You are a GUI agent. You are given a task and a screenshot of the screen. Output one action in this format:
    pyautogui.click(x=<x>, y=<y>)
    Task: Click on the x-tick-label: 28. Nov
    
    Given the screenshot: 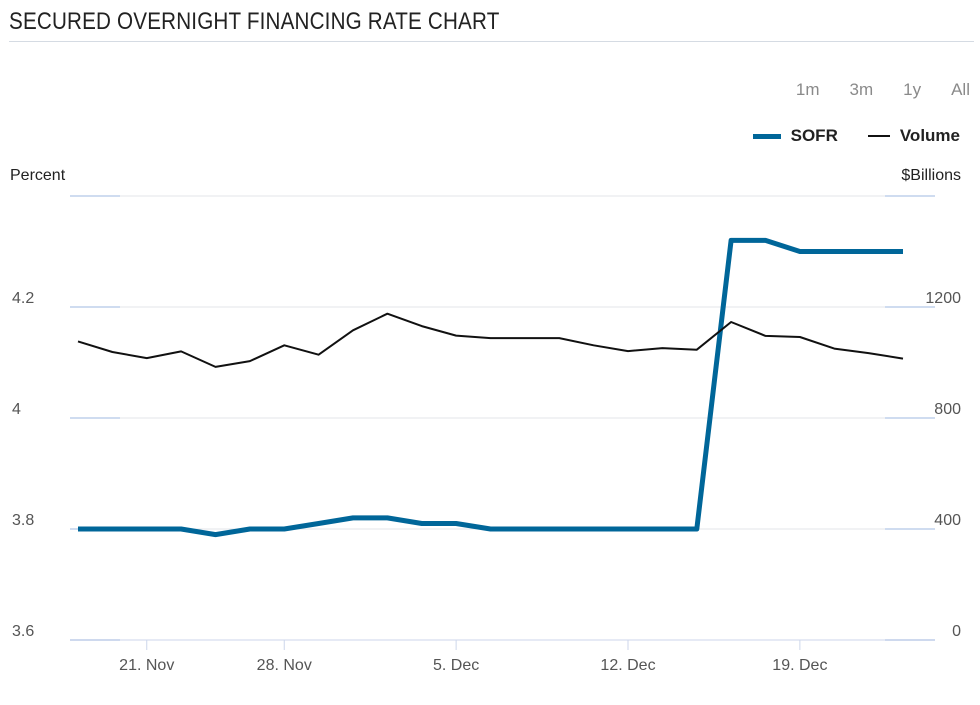 What is the action you would take?
    pyautogui.click(x=284, y=665)
    